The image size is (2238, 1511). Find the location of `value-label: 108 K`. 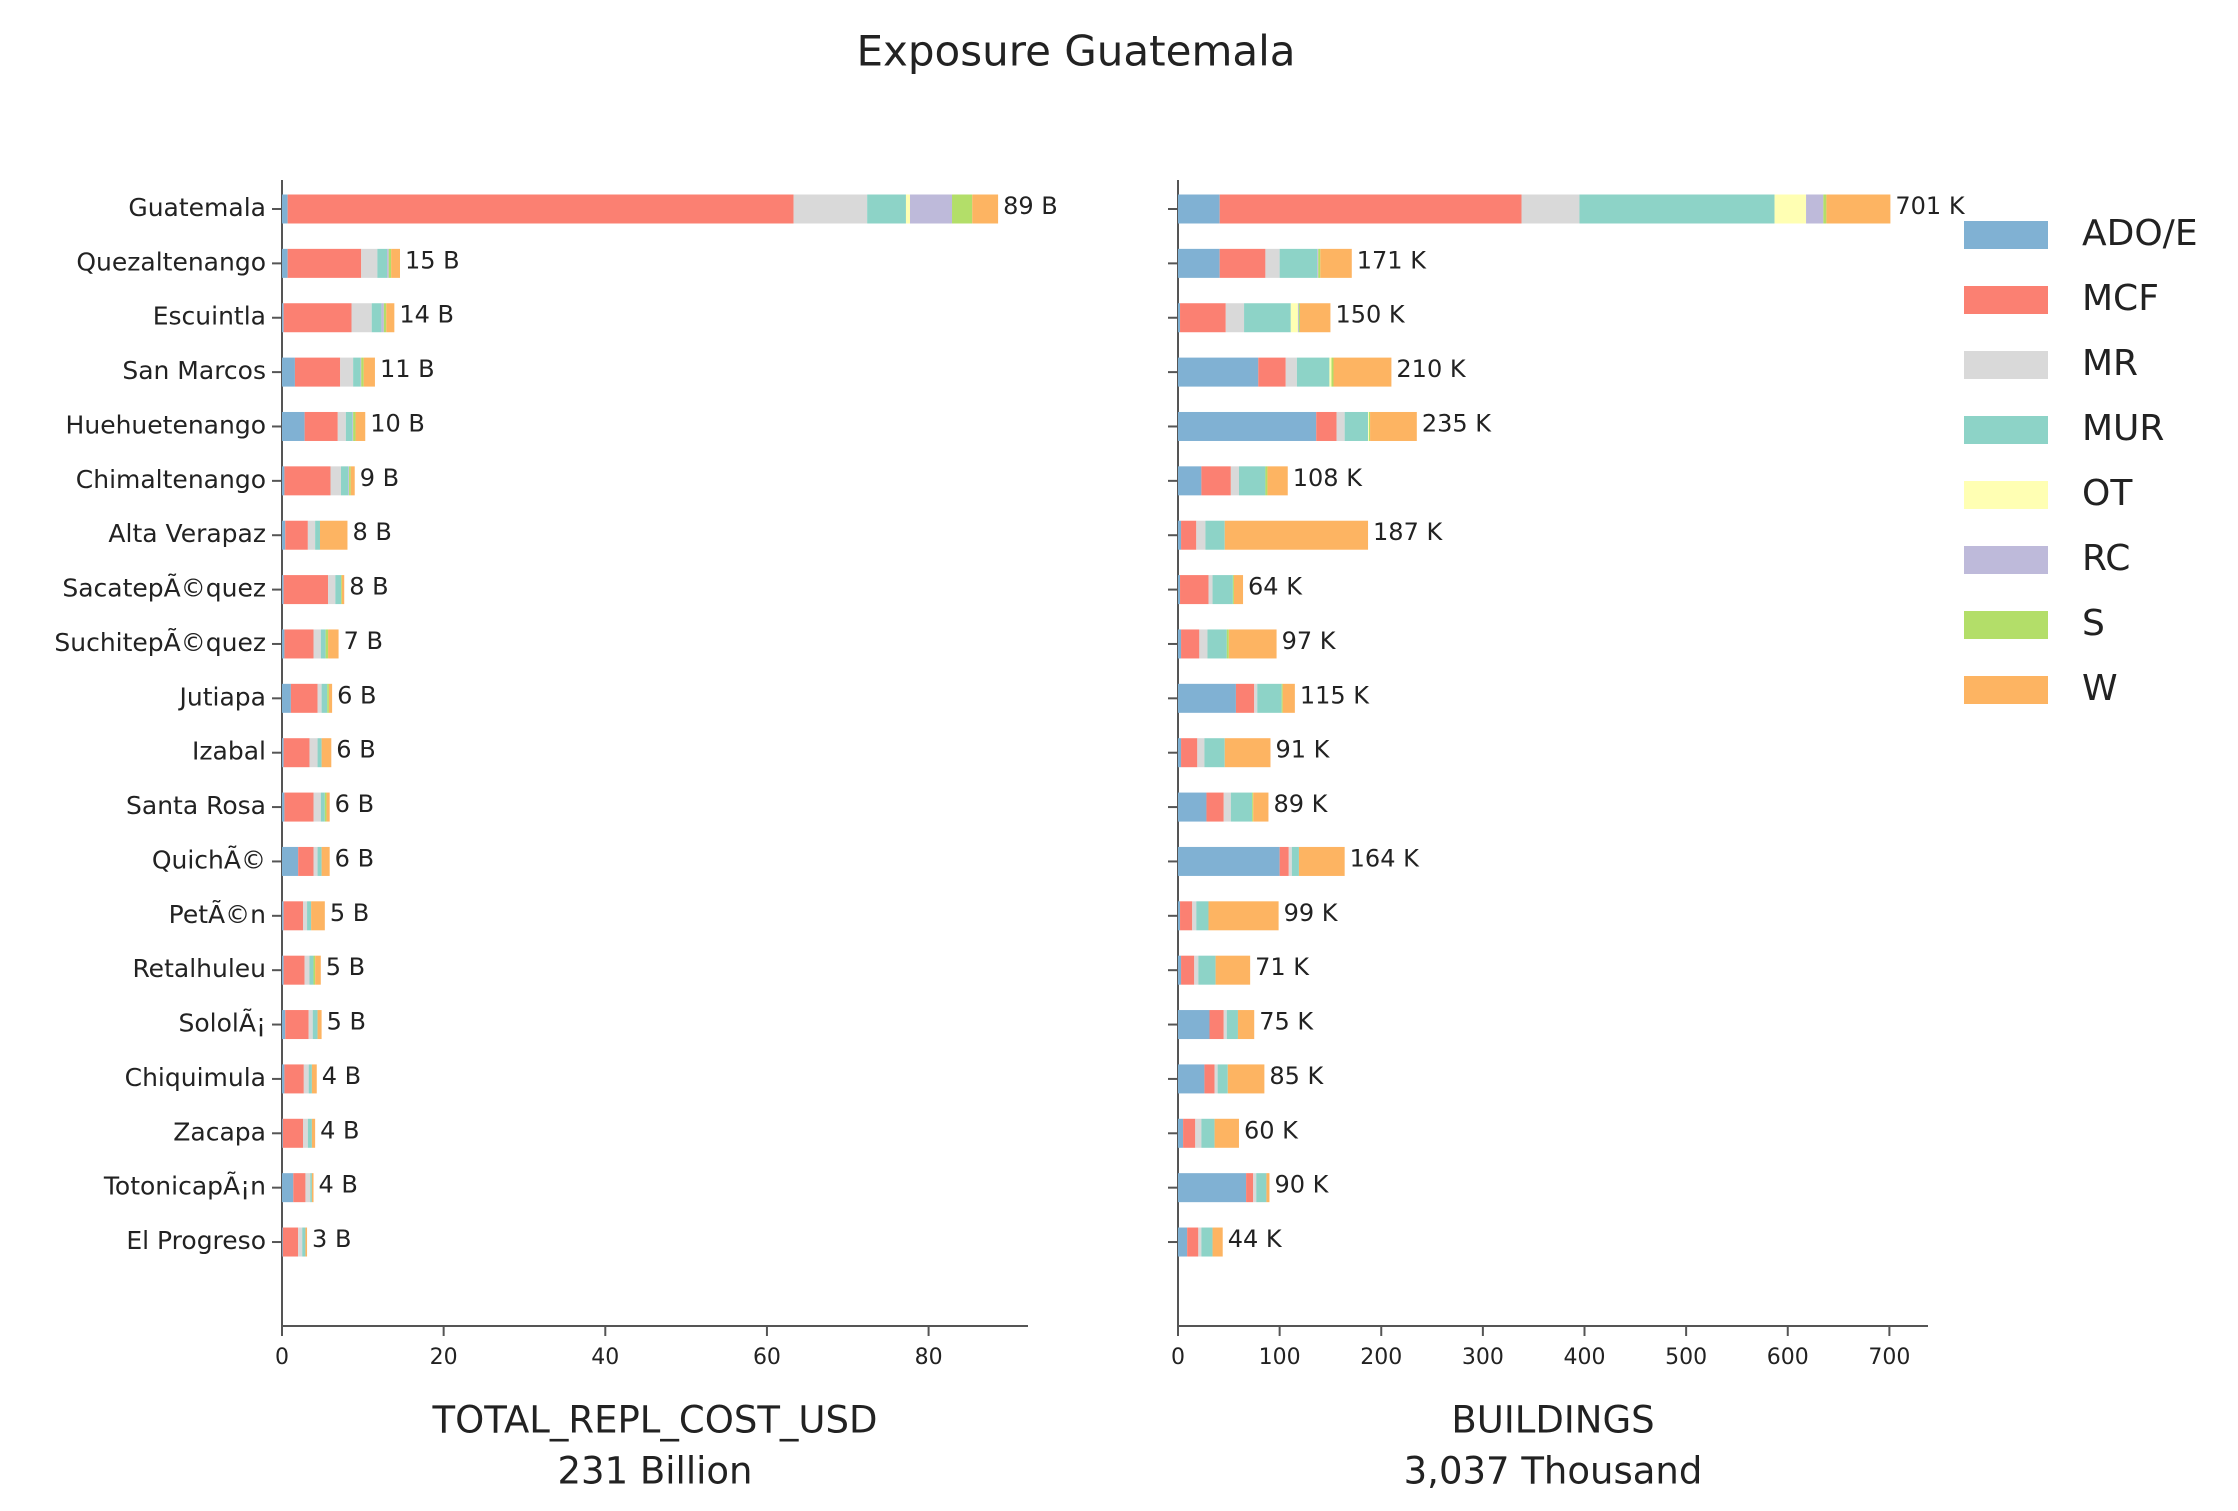

value-label: 108 K is located at coordinates (1328, 478).